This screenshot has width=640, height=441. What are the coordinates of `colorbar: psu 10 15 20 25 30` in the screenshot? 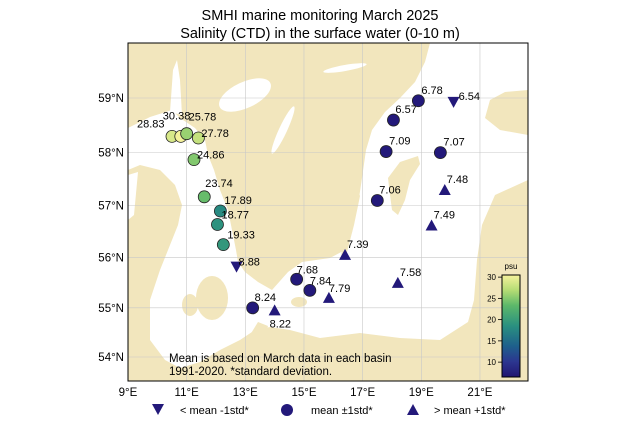 It's located at (504, 320).